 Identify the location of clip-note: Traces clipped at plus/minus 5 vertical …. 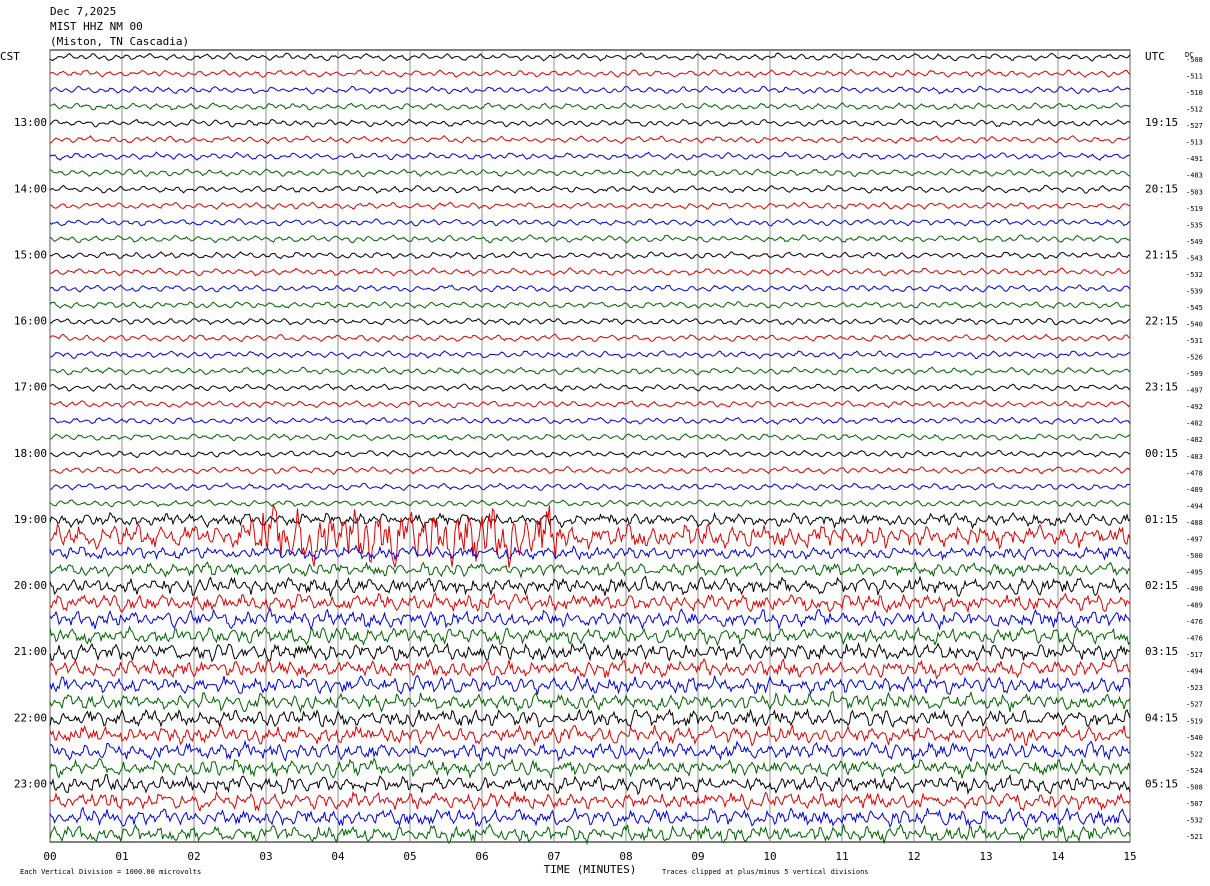
(765, 872).